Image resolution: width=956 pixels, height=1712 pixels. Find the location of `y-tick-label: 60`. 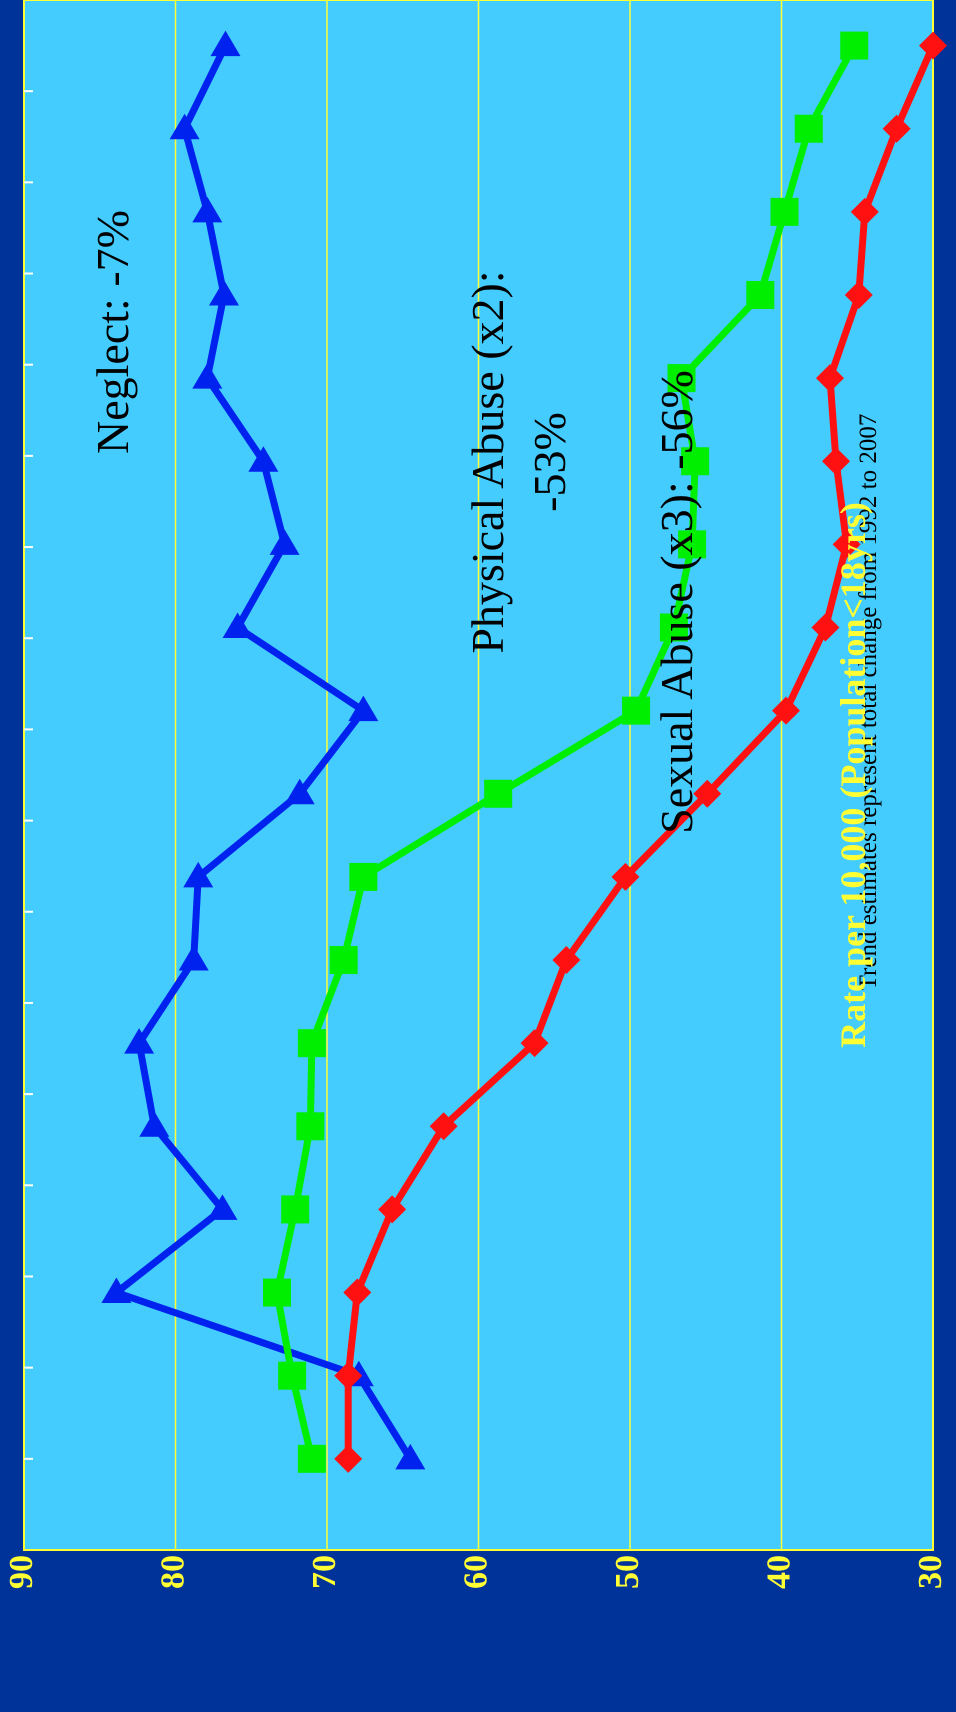

y-tick-label: 60 is located at coordinates (475, 1572).